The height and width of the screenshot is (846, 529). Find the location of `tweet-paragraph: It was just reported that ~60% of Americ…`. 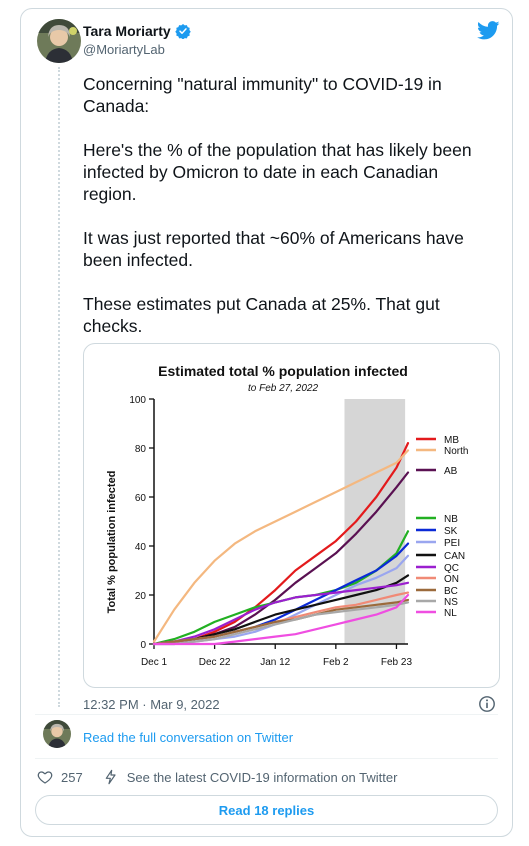

tweet-paragraph: It was just reported that ~60% of Americ… is located at coordinates (273, 249).